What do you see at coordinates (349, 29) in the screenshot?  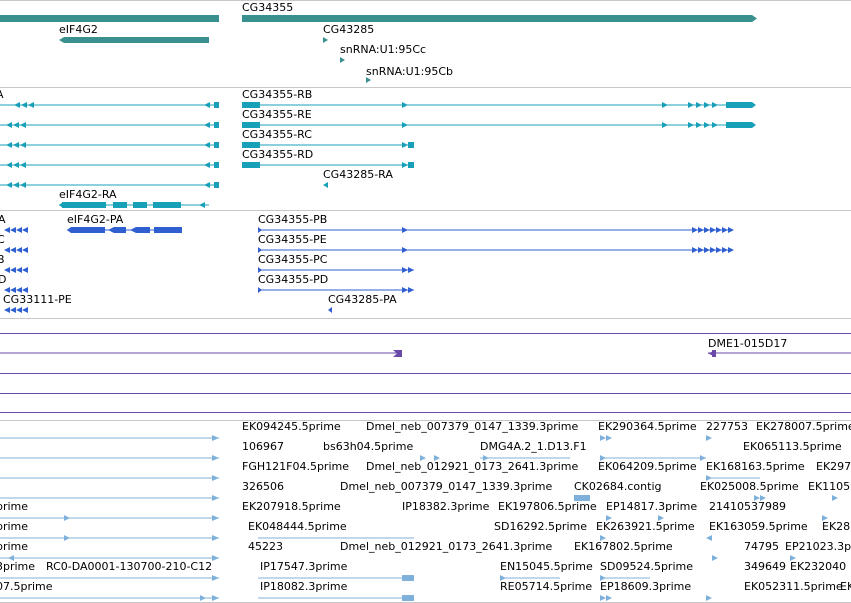 I see `gene-label-cg43285: CG43285` at bounding box center [349, 29].